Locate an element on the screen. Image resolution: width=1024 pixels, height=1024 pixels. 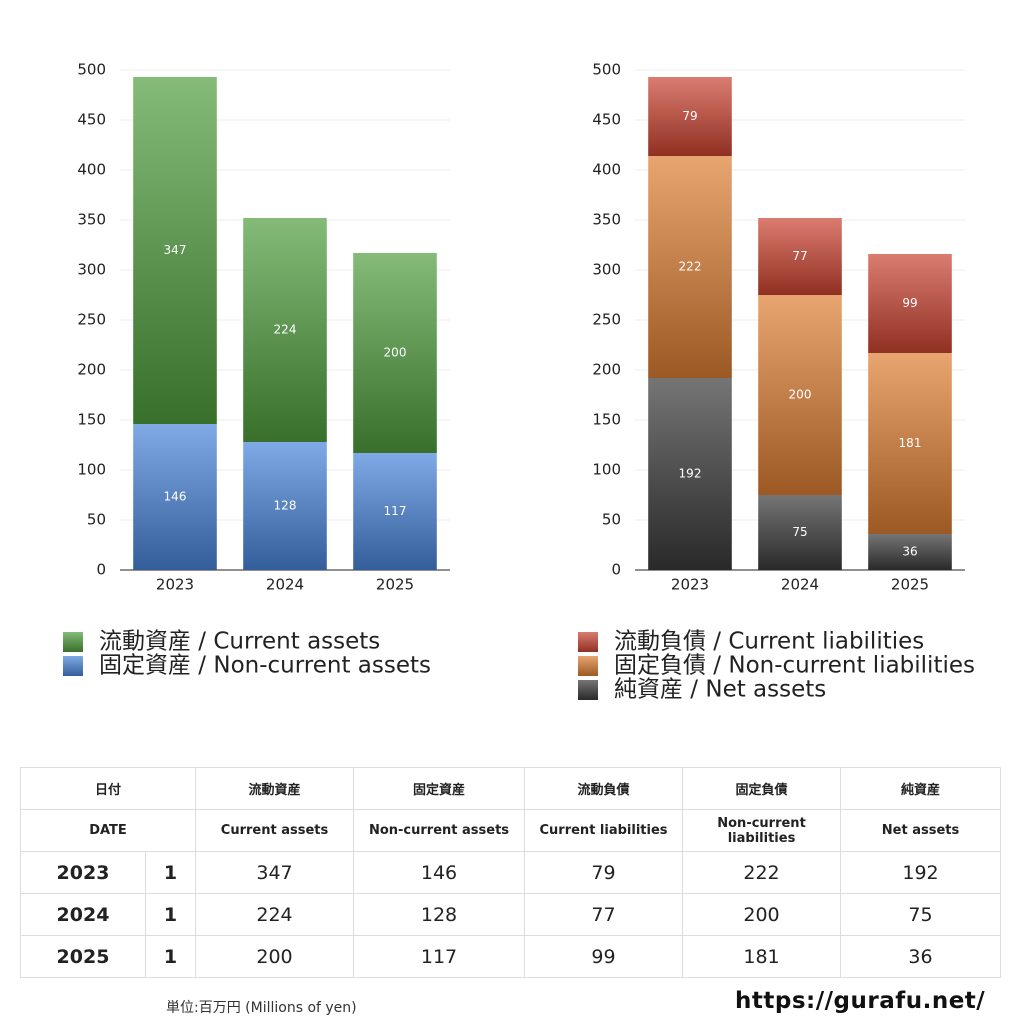
table-cell: 日付 is located at coordinates (108, 788).